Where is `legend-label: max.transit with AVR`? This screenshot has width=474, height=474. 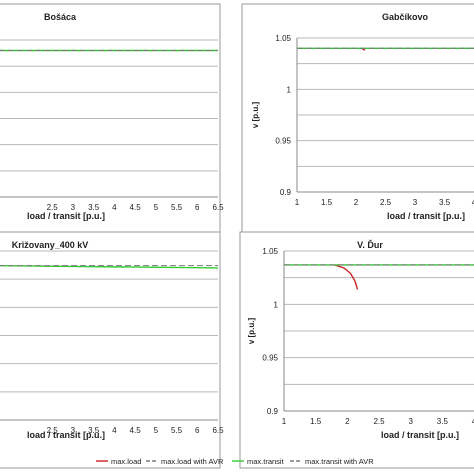
legend-label: max.transit with AVR is located at coordinates (339, 461).